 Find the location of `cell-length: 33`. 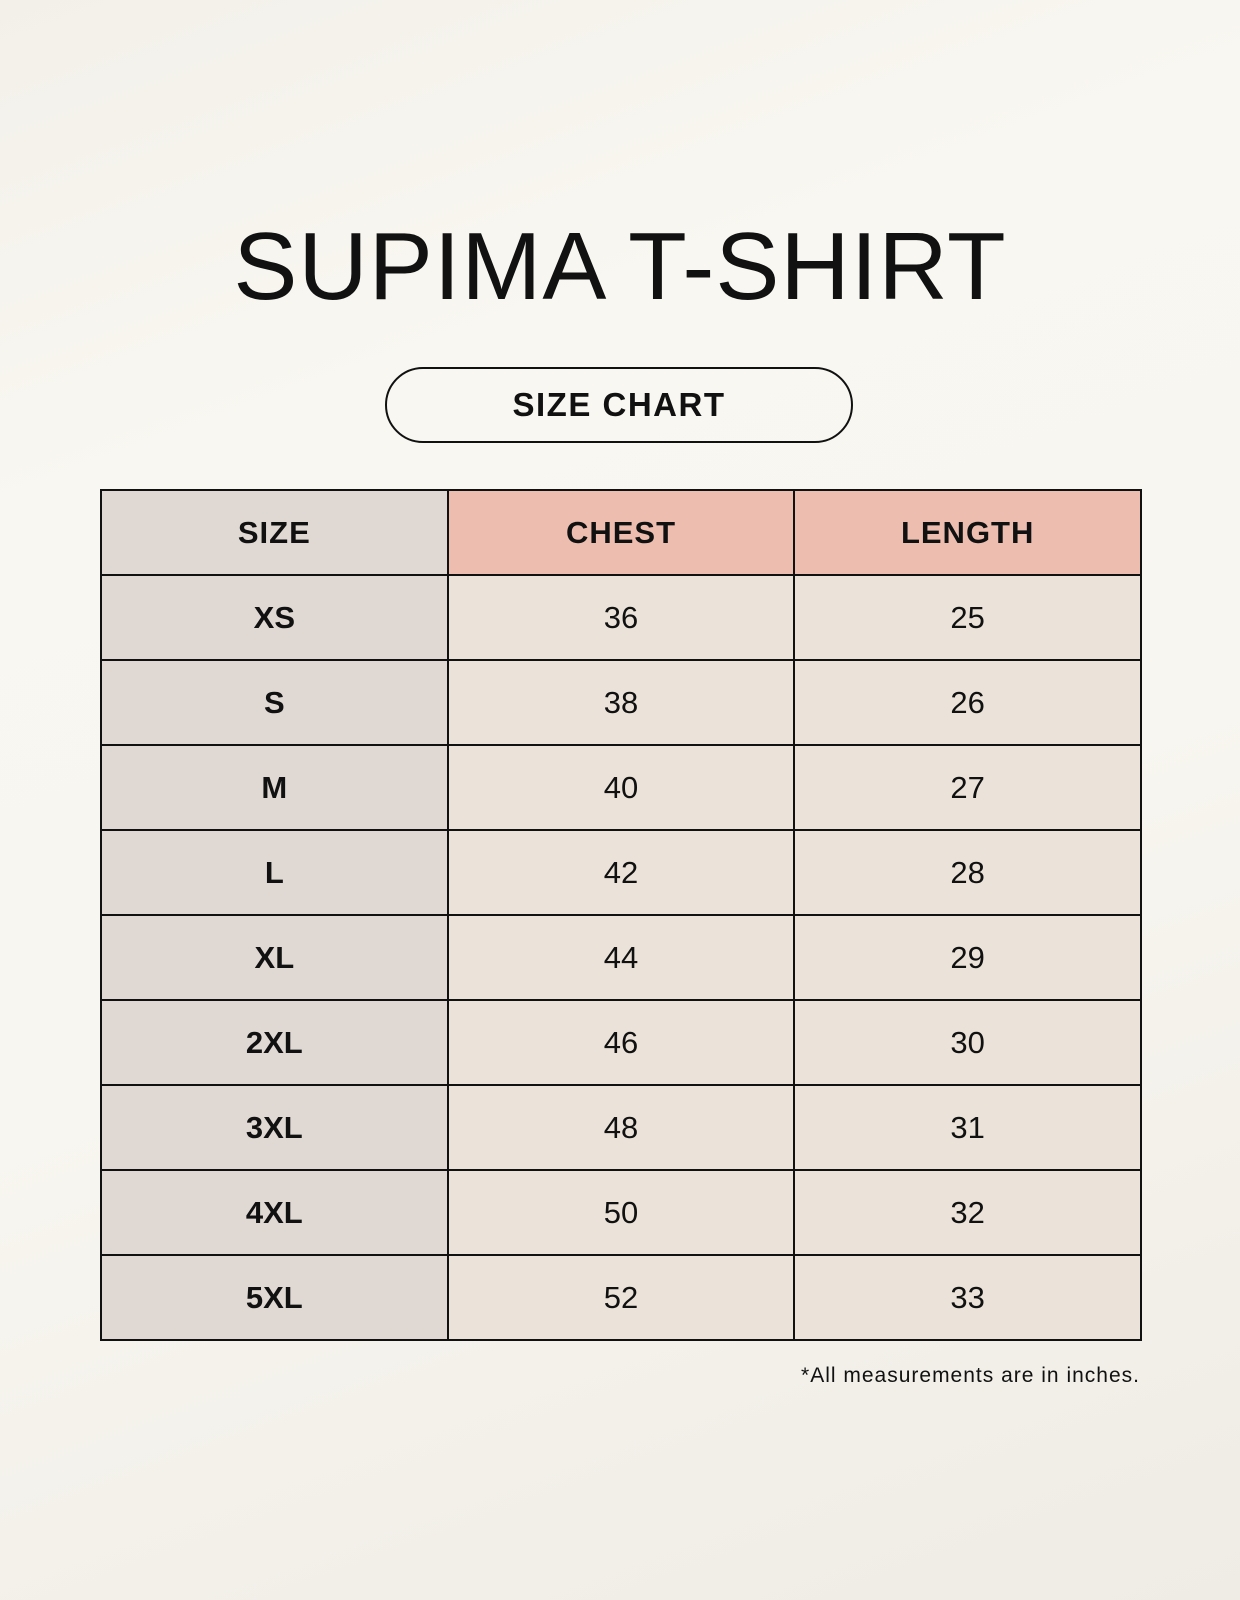

cell-length: 33 is located at coordinates (967, 1297).